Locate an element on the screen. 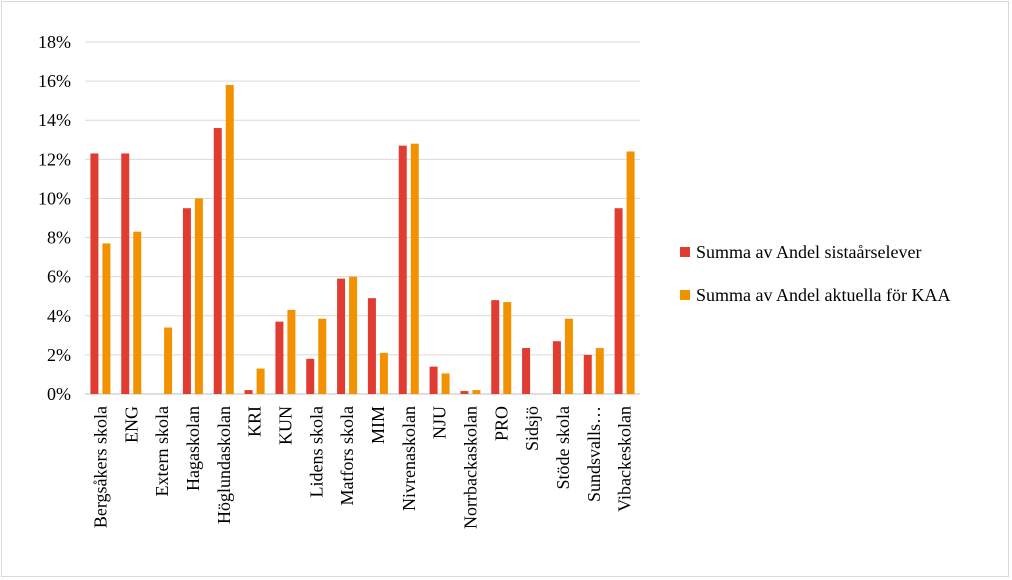  y-tick-label: 2% is located at coordinates (59, 355).